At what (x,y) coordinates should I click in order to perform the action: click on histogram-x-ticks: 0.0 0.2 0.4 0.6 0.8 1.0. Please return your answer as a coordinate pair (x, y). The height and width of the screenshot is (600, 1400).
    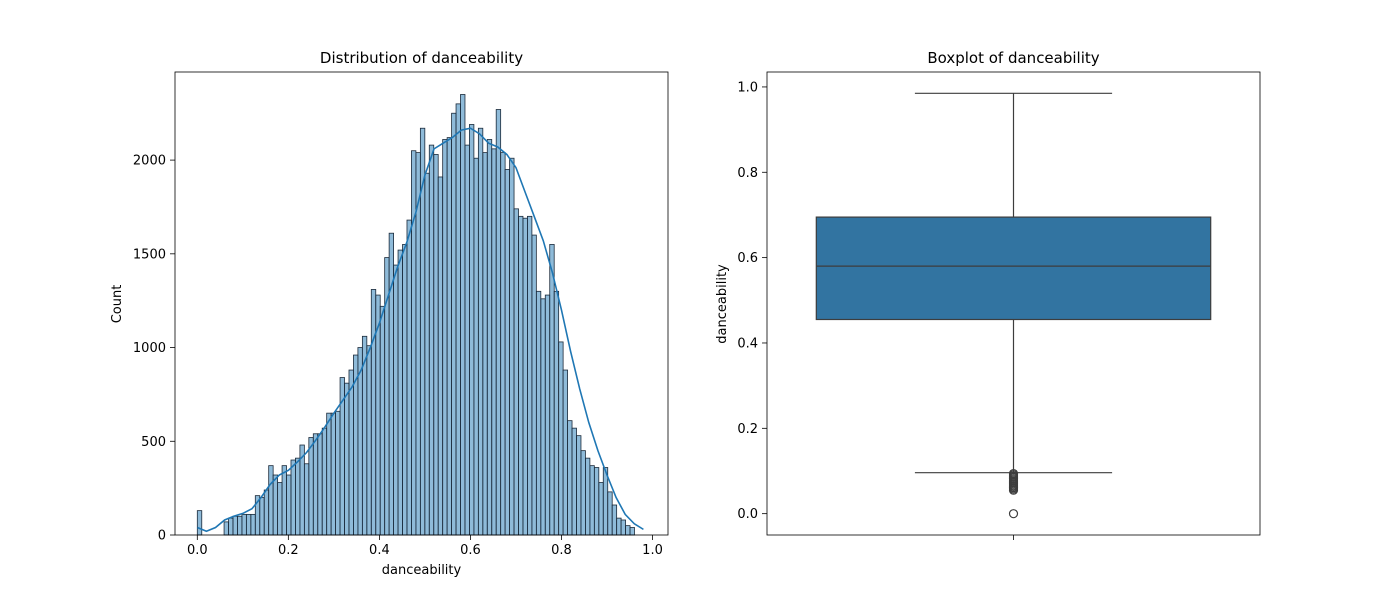
    Looking at the image, I should click on (425, 546).